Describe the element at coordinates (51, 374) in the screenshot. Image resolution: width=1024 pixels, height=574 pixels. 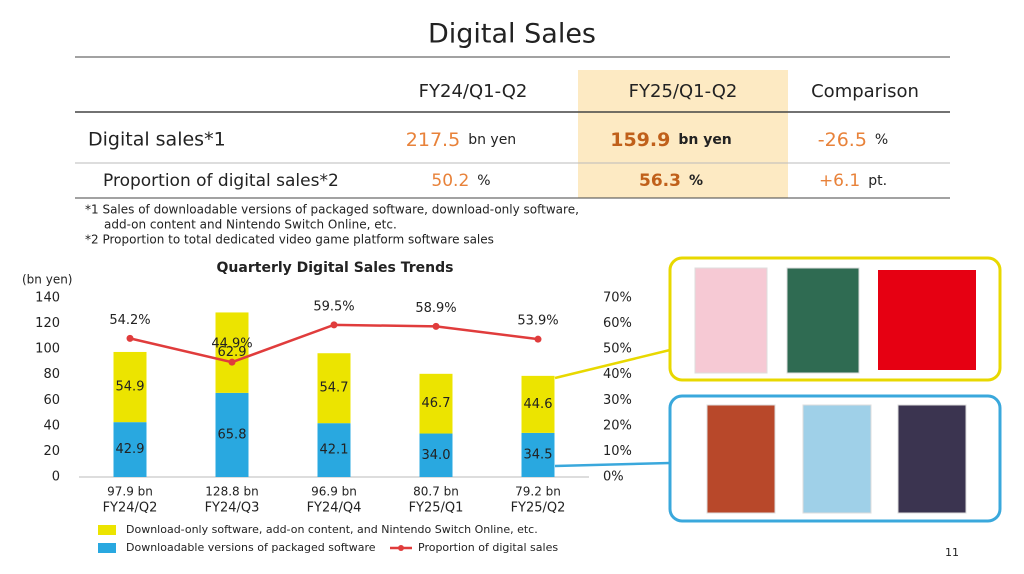
I see `y-tick-label: 80` at that location.